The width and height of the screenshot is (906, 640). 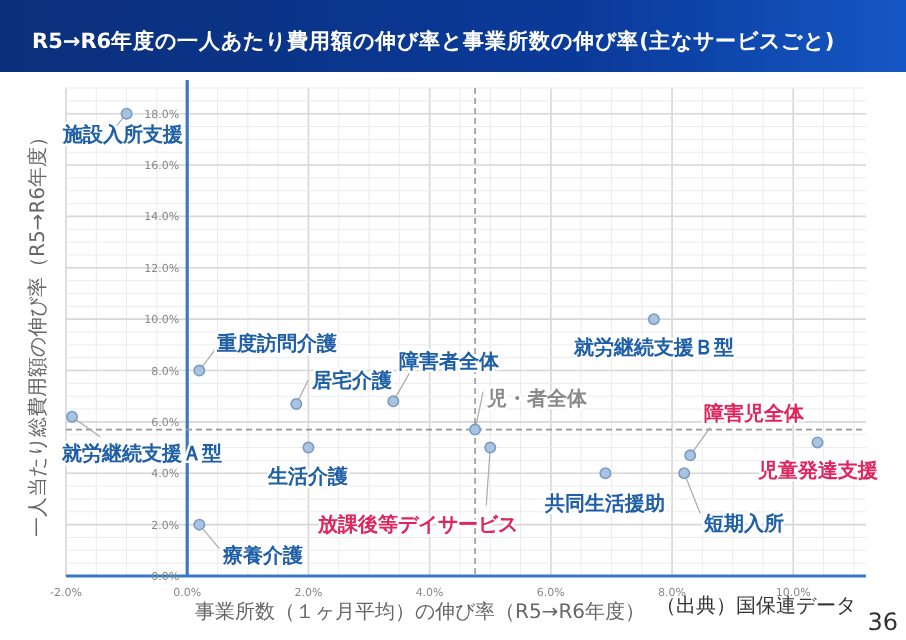 I want to click on annotation: 放課後等デイサービス, so click(x=417, y=524).